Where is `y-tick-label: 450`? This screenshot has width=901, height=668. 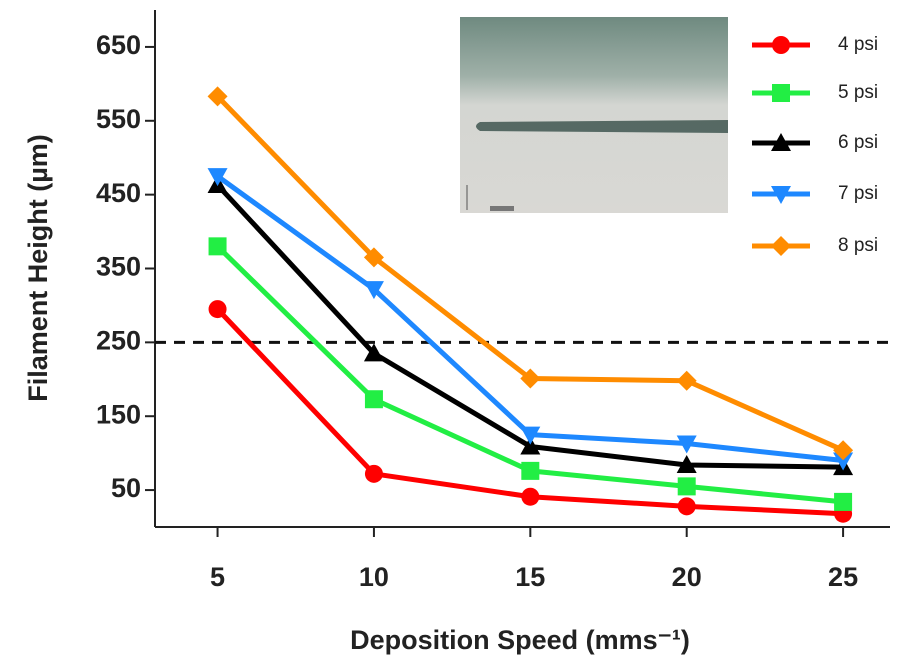 y-tick-label: 450 is located at coordinates (118, 193).